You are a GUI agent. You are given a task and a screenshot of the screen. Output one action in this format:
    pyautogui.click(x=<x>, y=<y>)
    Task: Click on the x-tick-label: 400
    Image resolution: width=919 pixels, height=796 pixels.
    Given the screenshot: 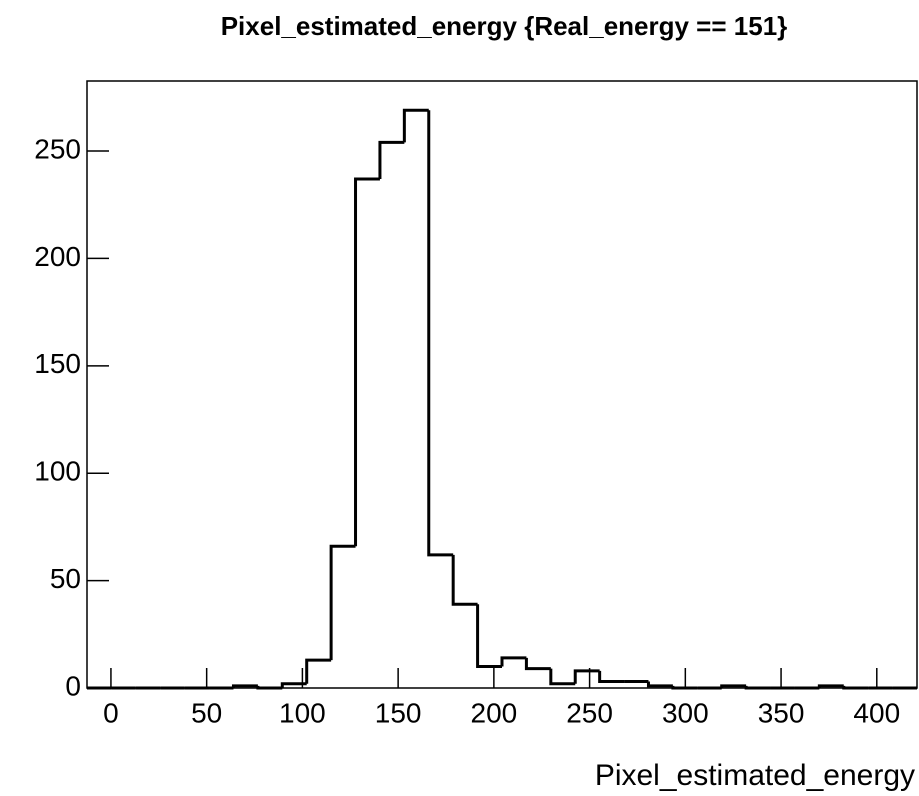 What is the action you would take?
    pyautogui.click(x=876, y=712)
    